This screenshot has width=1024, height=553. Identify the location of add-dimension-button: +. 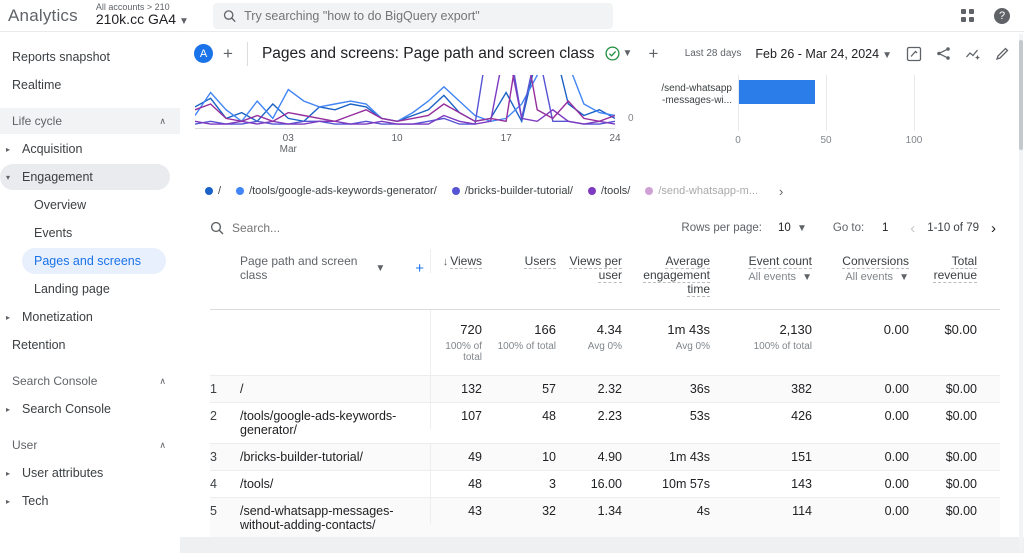
(419, 268).